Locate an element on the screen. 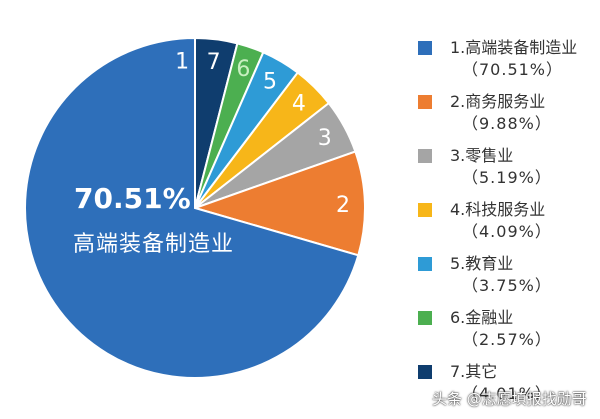  callout-percent: 70.51% is located at coordinates (132, 198).